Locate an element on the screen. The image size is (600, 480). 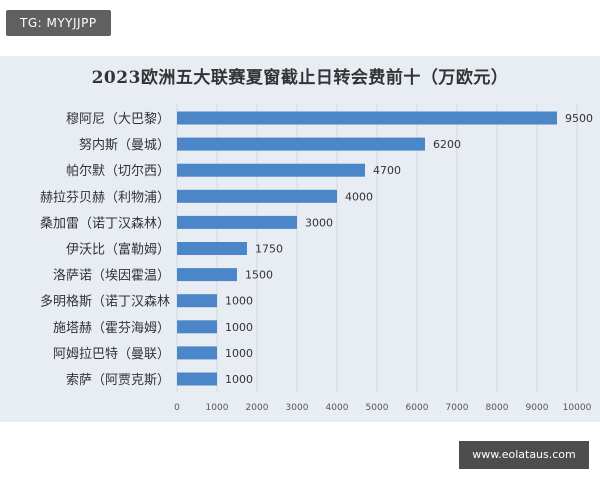
category-label: 索萨（阿贾克斯） is located at coordinates (118, 380).